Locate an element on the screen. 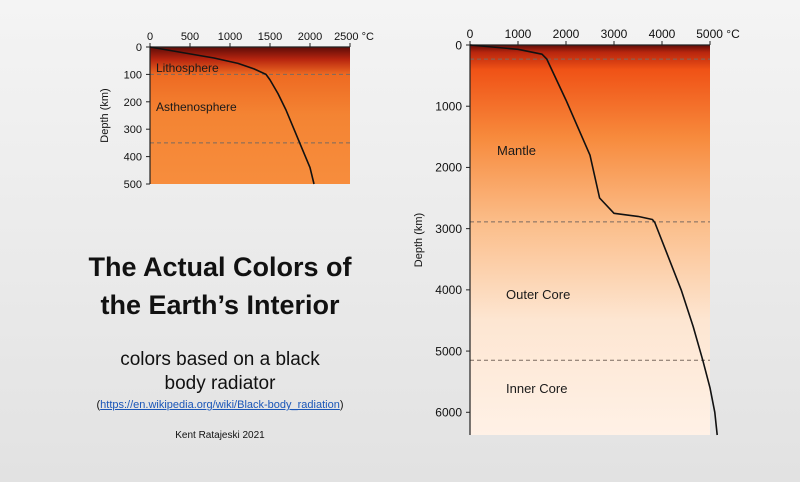 The image size is (800, 482). y-tick-label: 200 is located at coordinates (133, 103).